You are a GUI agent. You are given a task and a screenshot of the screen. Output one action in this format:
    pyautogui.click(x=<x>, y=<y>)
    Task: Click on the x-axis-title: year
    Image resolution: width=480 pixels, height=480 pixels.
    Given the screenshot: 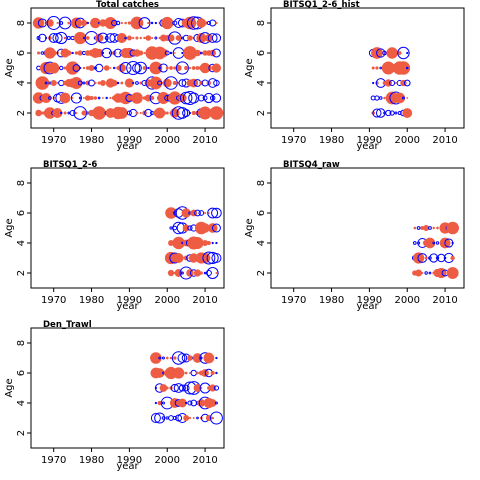 What is the action you would take?
    pyautogui.click(x=367, y=146)
    